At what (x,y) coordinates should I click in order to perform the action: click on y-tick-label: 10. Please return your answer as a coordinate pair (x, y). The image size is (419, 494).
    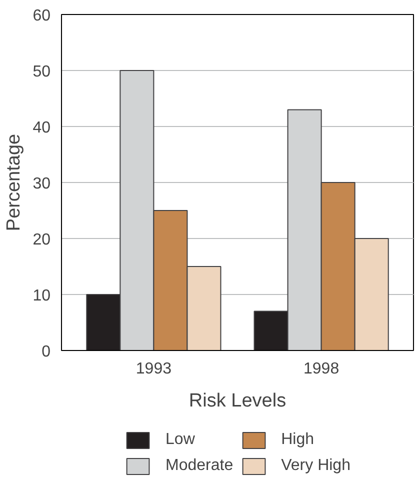
    Looking at the image, I should click on (41, 296).